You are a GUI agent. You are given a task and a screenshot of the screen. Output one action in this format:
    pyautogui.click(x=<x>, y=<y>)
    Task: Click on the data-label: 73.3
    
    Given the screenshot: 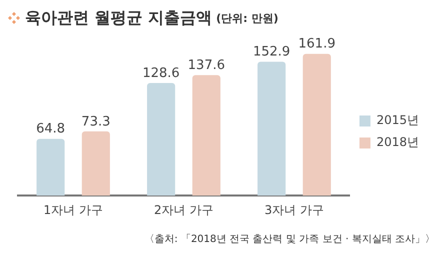 What is the action you would take?
    pyautogui.click(x=95, y=122)
    